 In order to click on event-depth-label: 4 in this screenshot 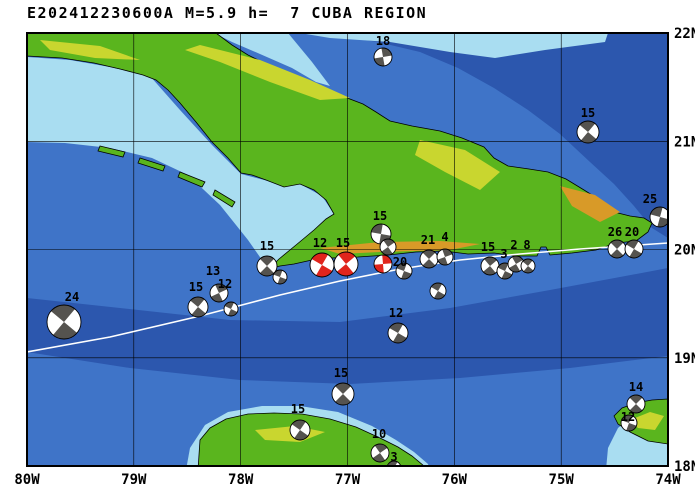, I will do `click(444, 237)`.